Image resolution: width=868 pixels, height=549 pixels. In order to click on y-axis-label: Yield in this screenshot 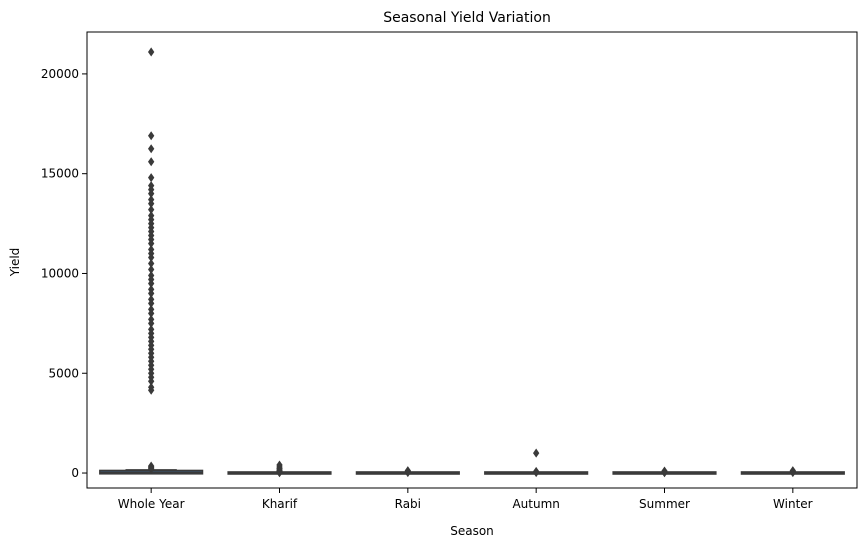, I will do `click(15, 263)`.